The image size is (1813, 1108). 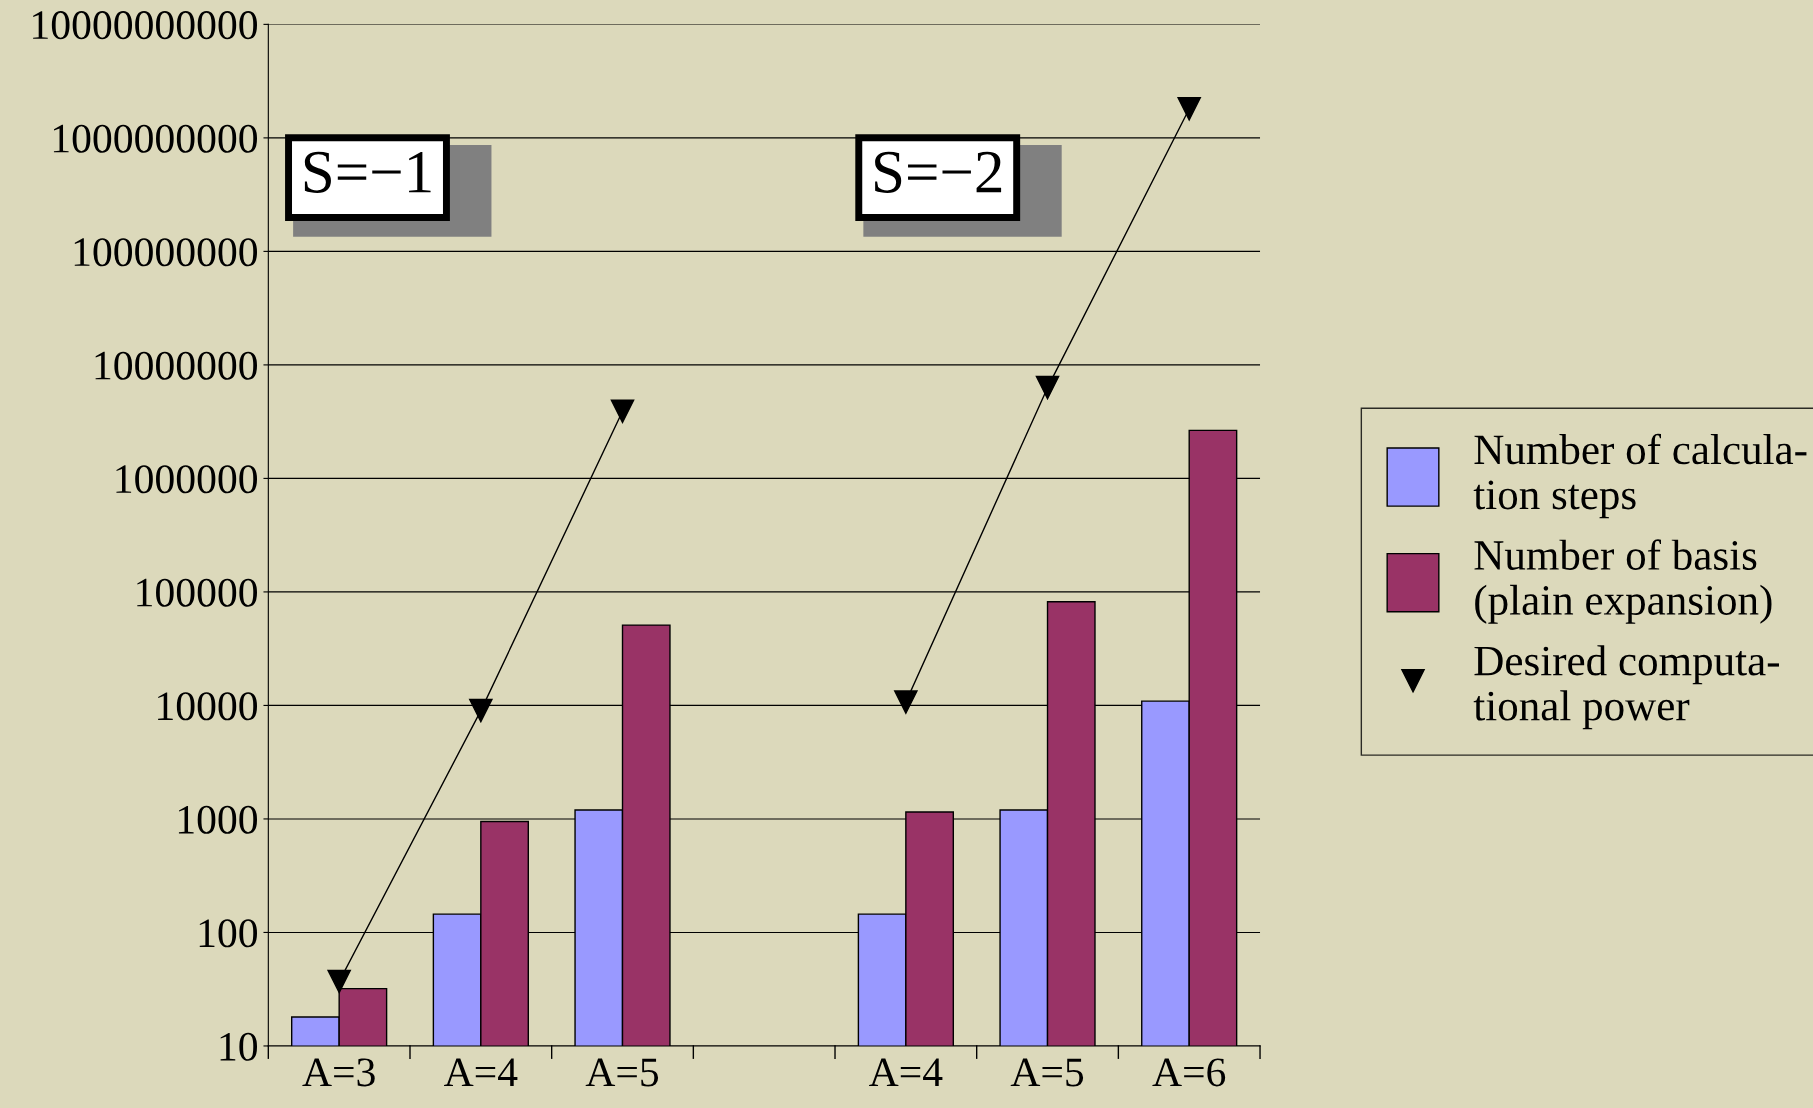 I want to click on x-tick-label: A=6, so click(x=1189, y=1072).